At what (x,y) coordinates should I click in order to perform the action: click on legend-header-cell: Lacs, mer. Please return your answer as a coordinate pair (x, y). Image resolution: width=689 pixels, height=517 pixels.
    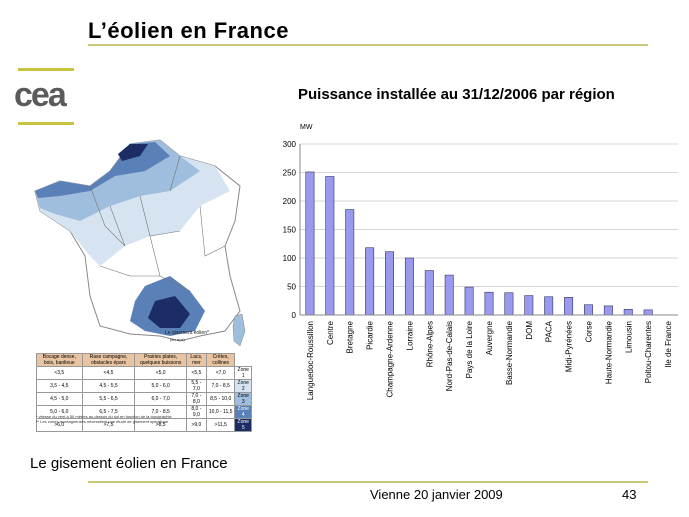
    Looking at the image, I should click on (196, 360).